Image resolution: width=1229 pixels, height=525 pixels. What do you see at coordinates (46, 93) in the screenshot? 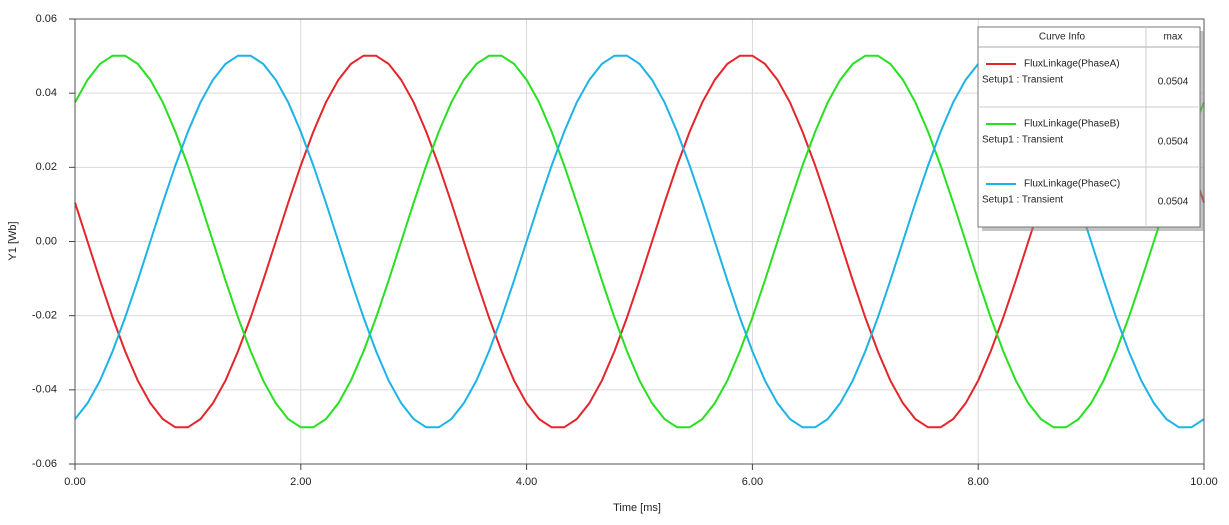
I see `y-tick-label: 0.04` at bounding box center [46, 93].